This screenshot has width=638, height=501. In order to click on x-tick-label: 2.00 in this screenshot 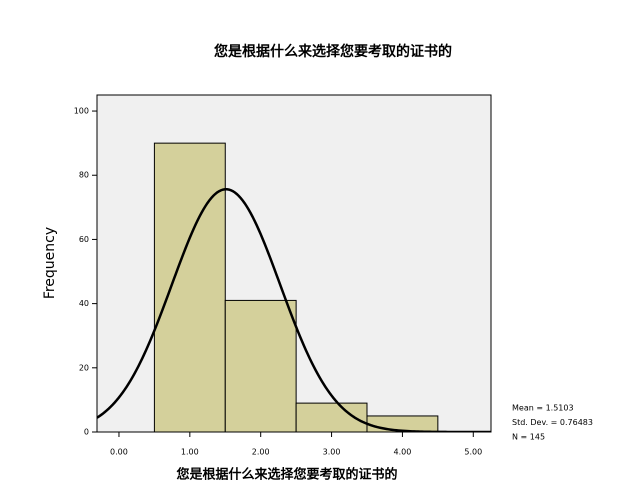, I will do `click(261, 452)`.